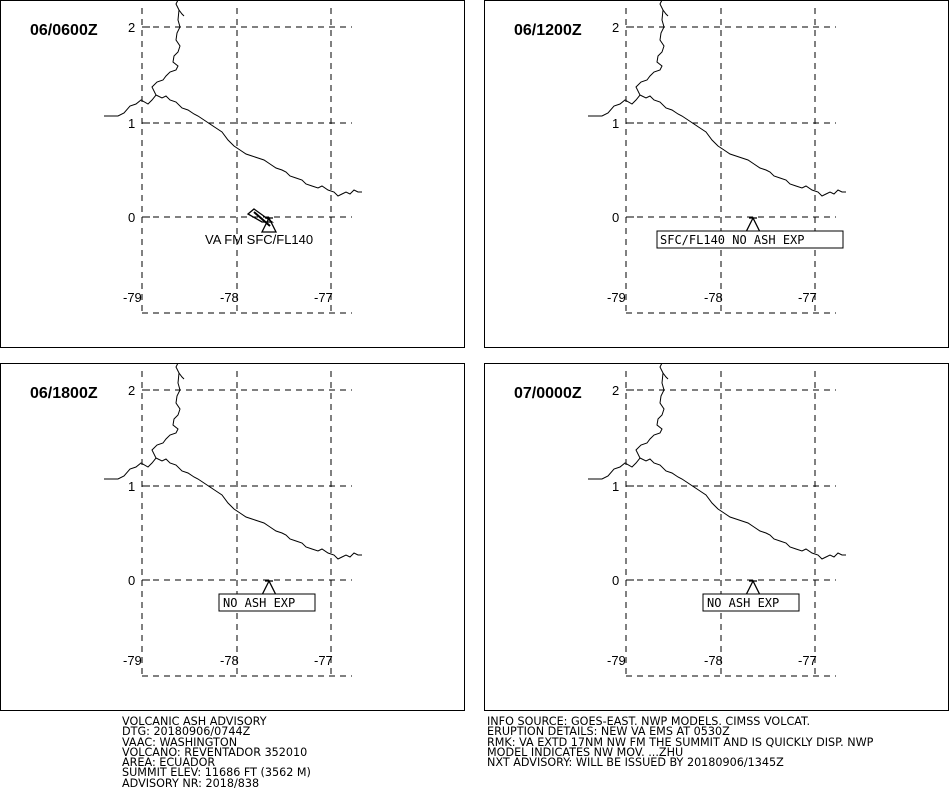 The width and height of the screenshot is (950, 812). What do you see at coordinates (216, 773) in the screenshot?
I see `advisory-line: SUMMIT ELEV: 11686 FT (3562 M)` at bounding box center [216, 773].